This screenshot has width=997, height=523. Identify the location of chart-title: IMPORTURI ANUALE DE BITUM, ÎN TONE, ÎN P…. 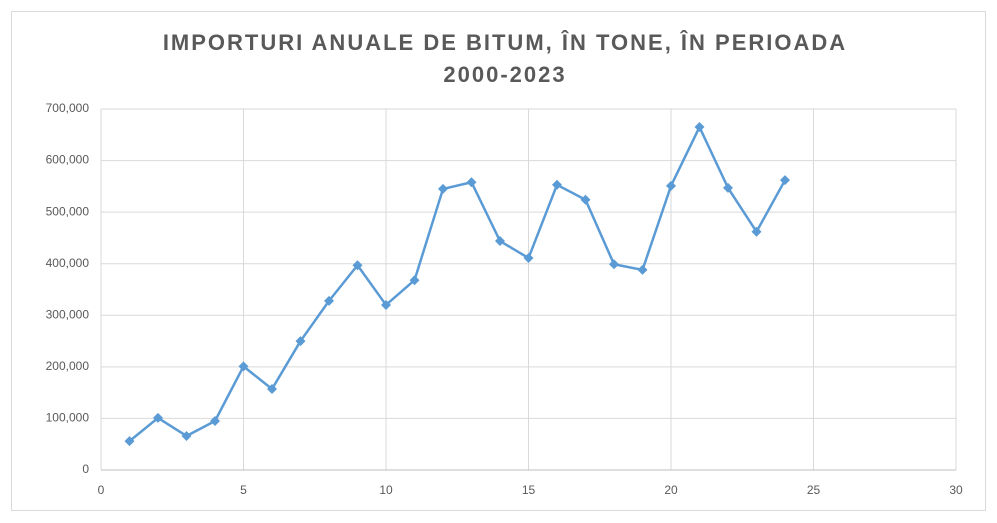
(505, 58).